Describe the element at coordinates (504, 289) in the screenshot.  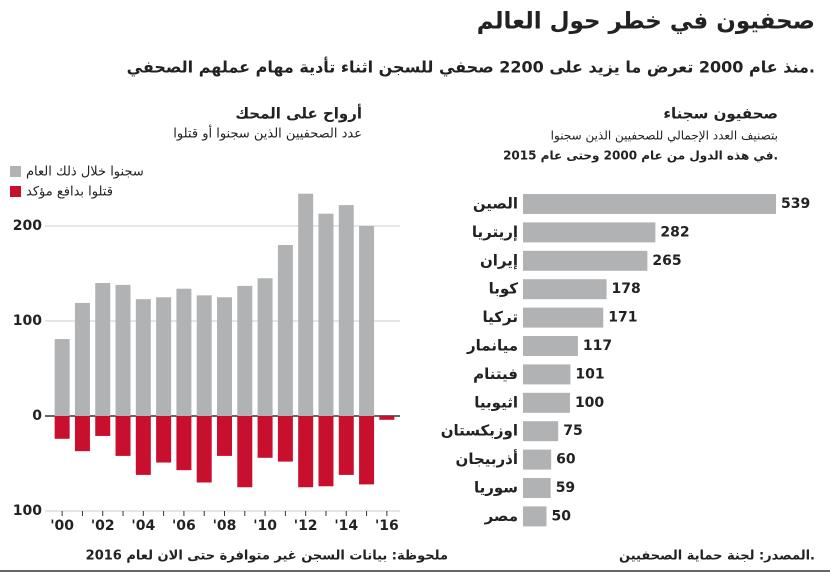
I see `category-label: كوبا` at that location.